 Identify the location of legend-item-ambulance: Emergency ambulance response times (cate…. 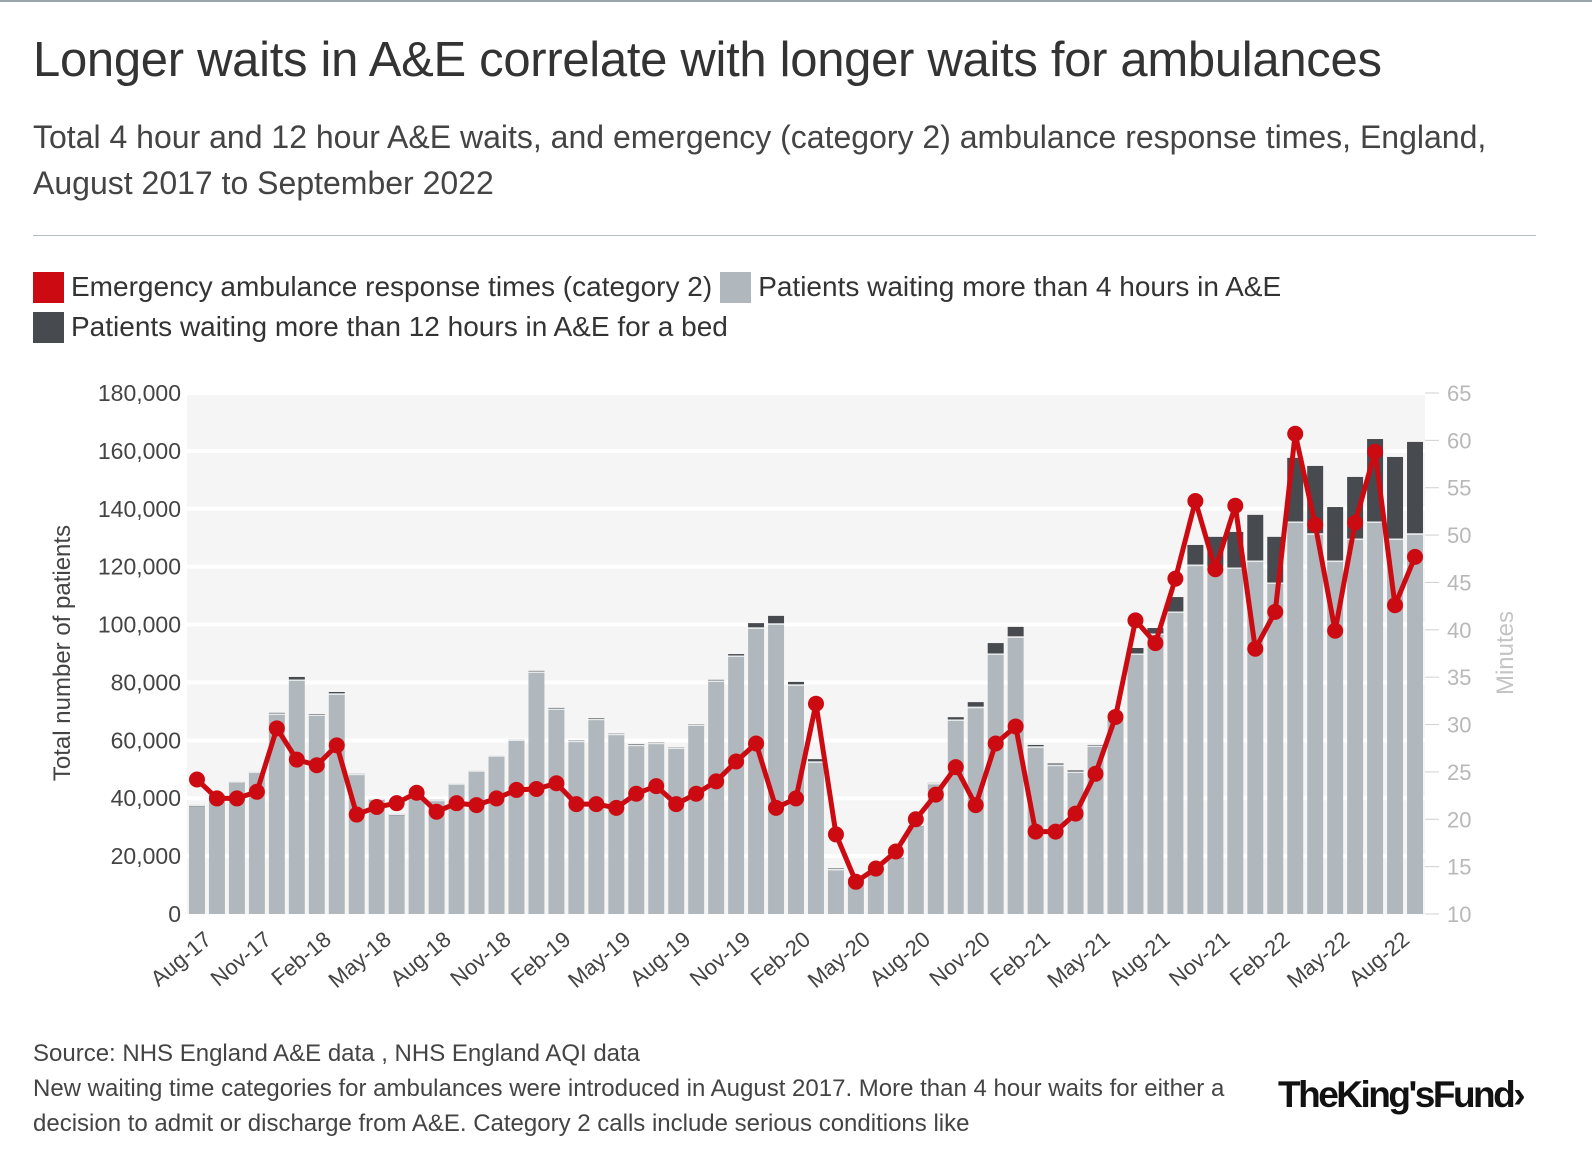
(372, 287).